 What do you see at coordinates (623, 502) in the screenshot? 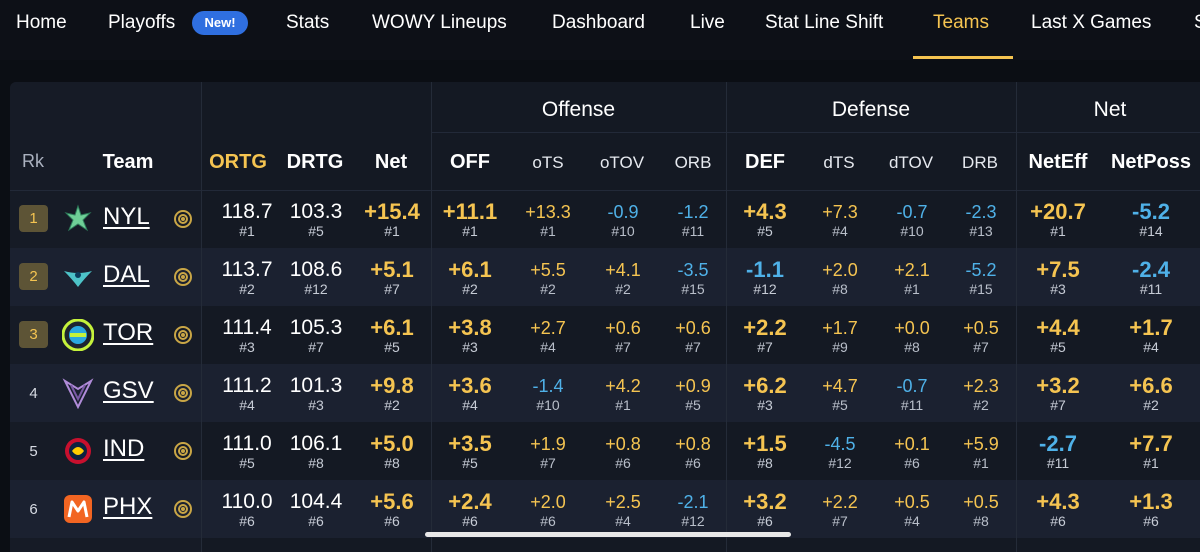
I see `otov-value: +2.5` at bounding box center [623, 502].